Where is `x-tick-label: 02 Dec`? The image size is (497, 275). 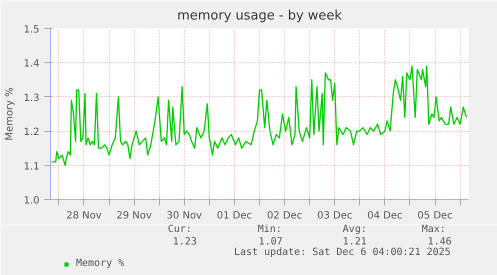
x-tick-label: 02 Dec is located at coordinates (284, 216).